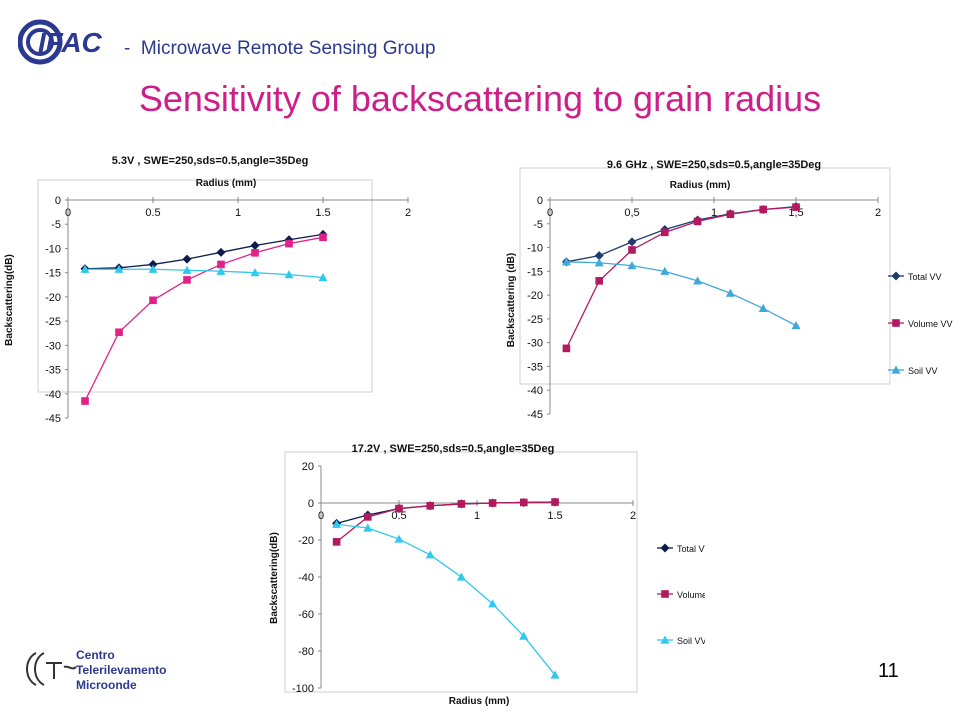  Describe the element at coordinates (691, 641) in the screenshot. I see `legend-label: Soil VV` at that location.